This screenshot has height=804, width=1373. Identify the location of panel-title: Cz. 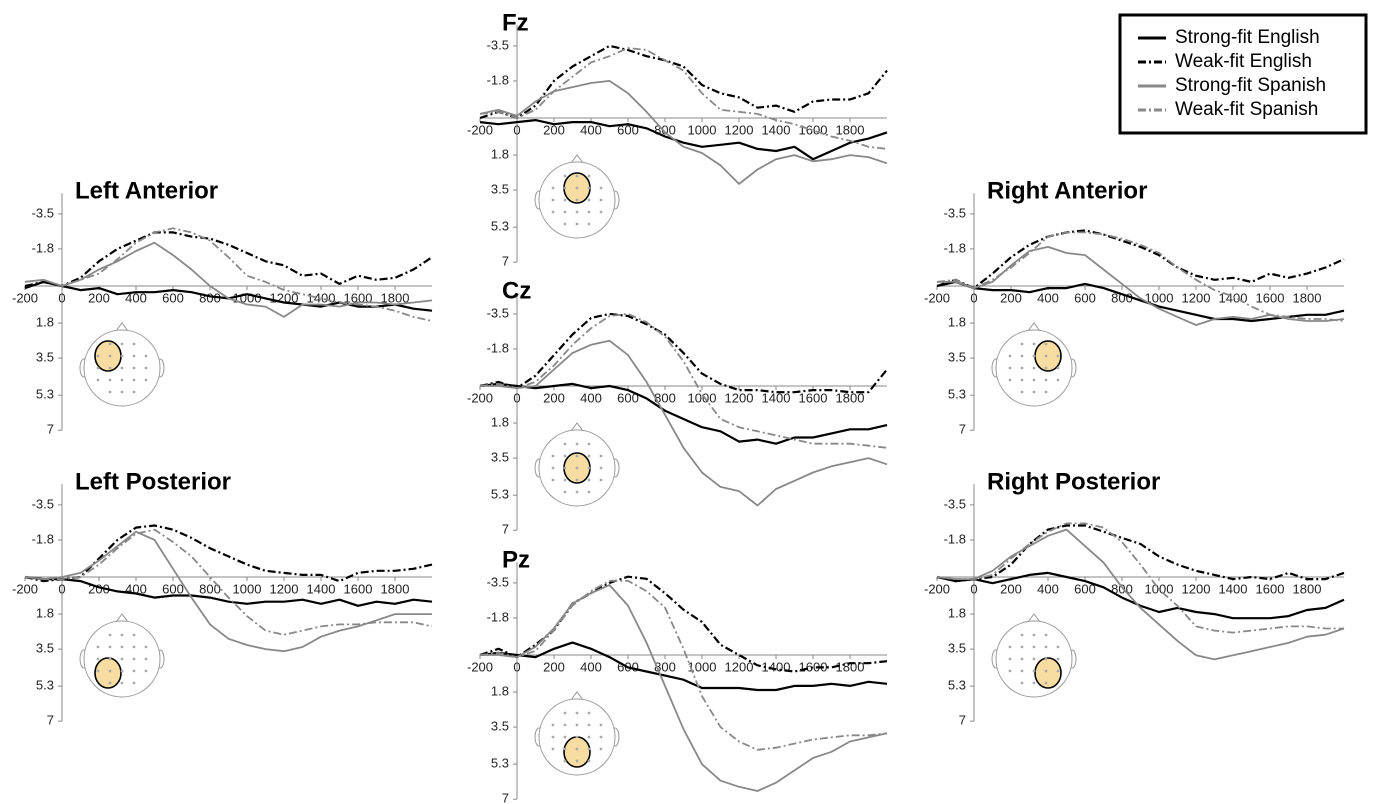
(516, 290).